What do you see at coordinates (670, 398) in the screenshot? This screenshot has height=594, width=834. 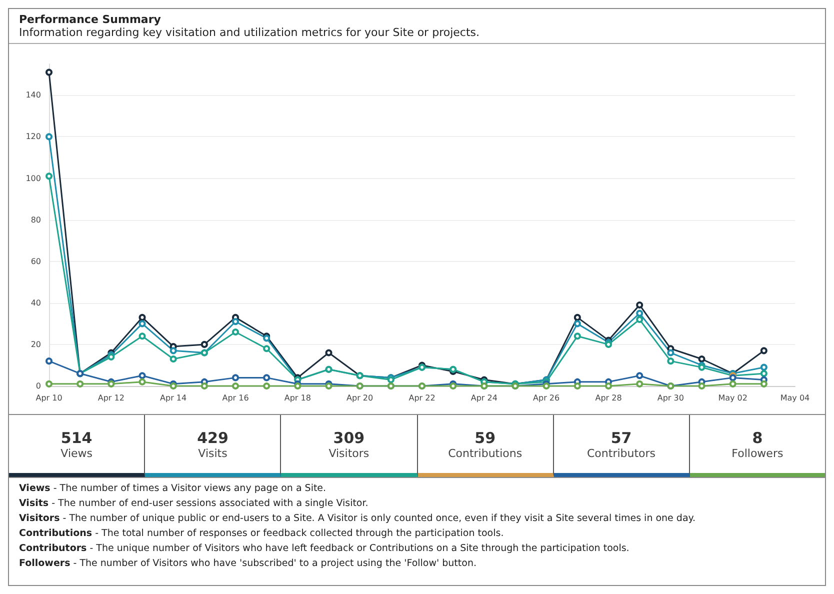 I see `x-tick-label: Apr 30` at bounding box center [670, 398].